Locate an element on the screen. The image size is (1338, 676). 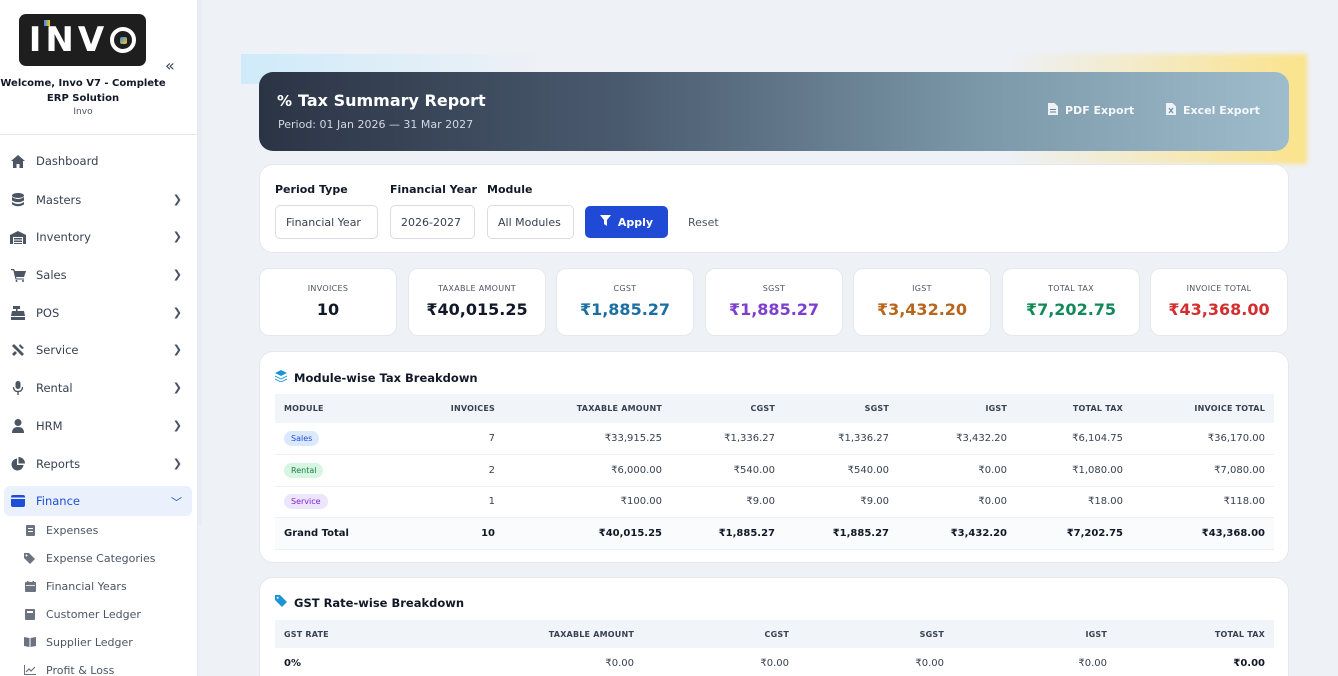
reset-button: Reset is located at coordinates (703, 222).